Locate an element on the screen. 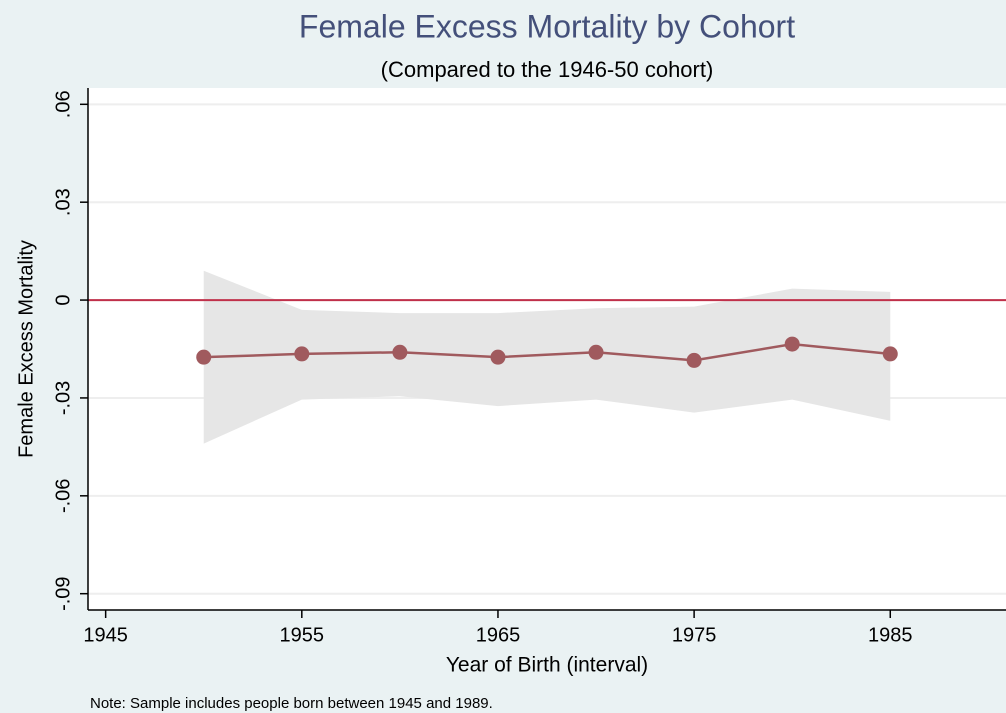 This screenshot has width=1006, height=713. x-tick-label: 1955 is located at coordinates (302, 635).